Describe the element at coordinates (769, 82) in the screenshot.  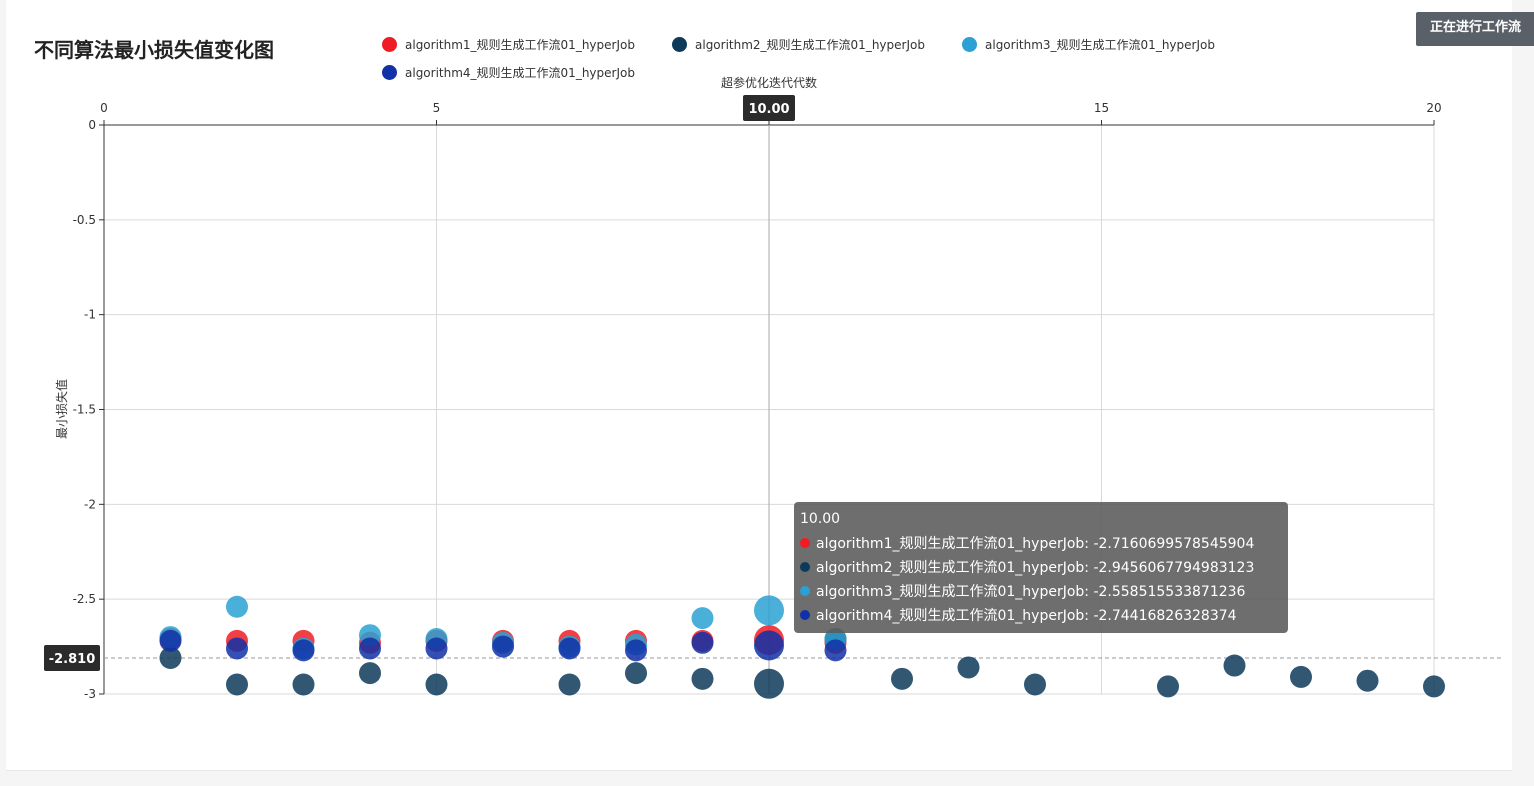
I see `x-axis-title: 超参优化迭代代数` at that location.